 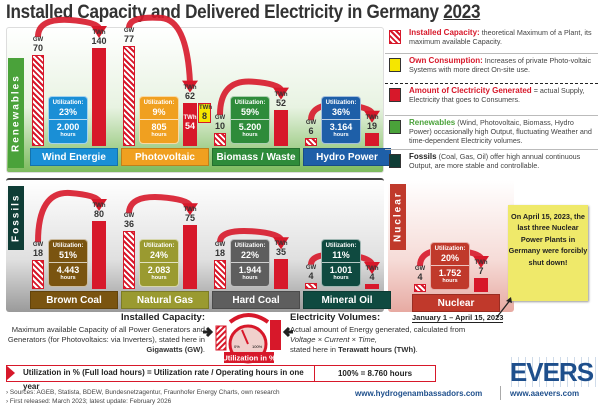 What do you see at coordinates (311, 273) in the screenshot?
I see `gw-value: GW 4` at bounding box center [311, 273].